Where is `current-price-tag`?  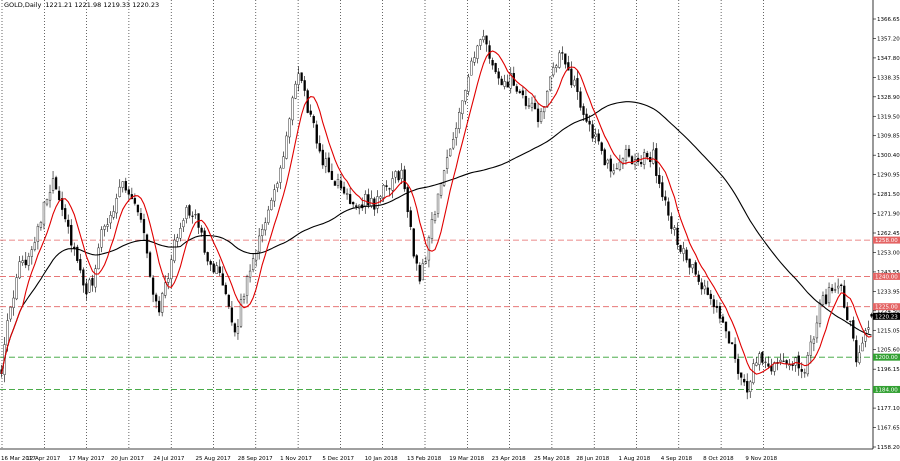 current-price-tag is located at coordinates (886, 316).